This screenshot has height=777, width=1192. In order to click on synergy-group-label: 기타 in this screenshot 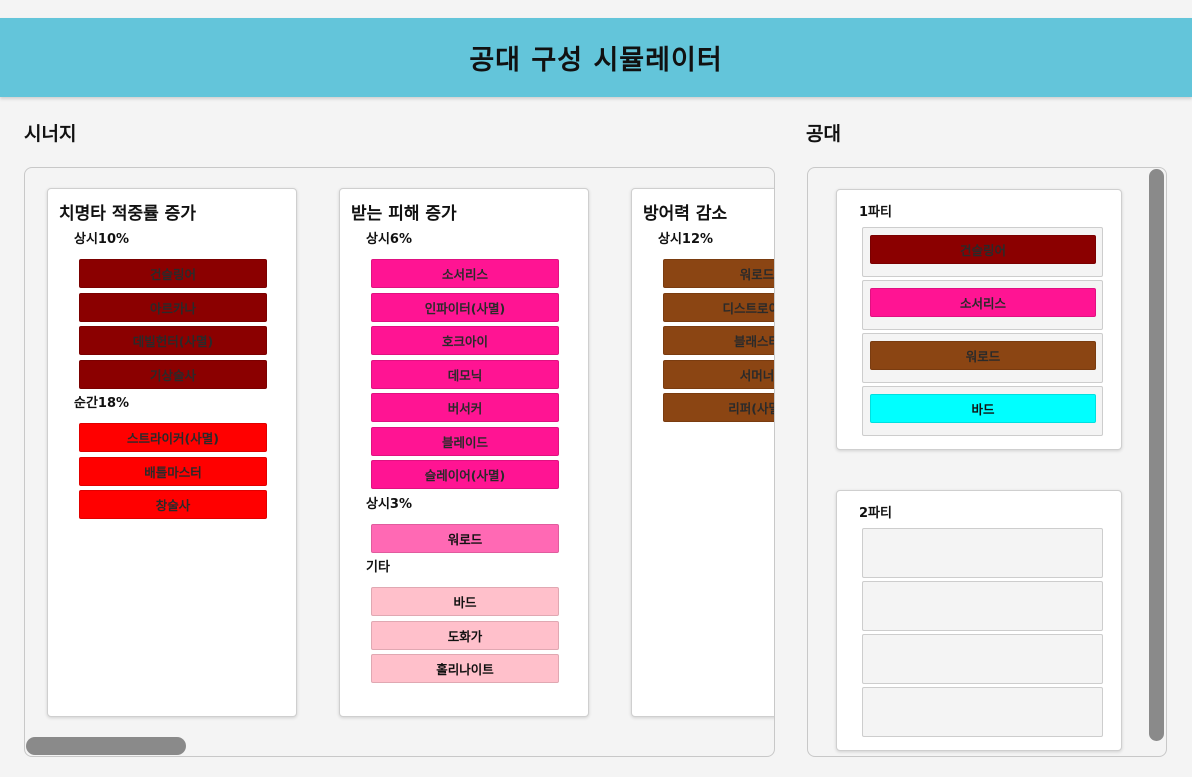, I will do `click(378, 567)`.